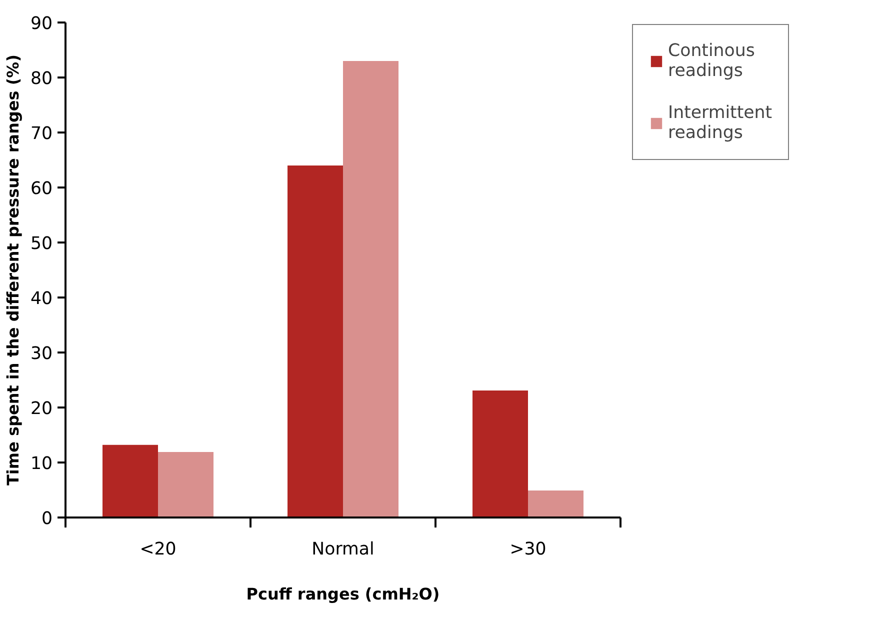  What do you see at coordinates (720, 123) in the screenshot?
I see `legend-label: Intermittent readings` at bounding box center [720, 123].